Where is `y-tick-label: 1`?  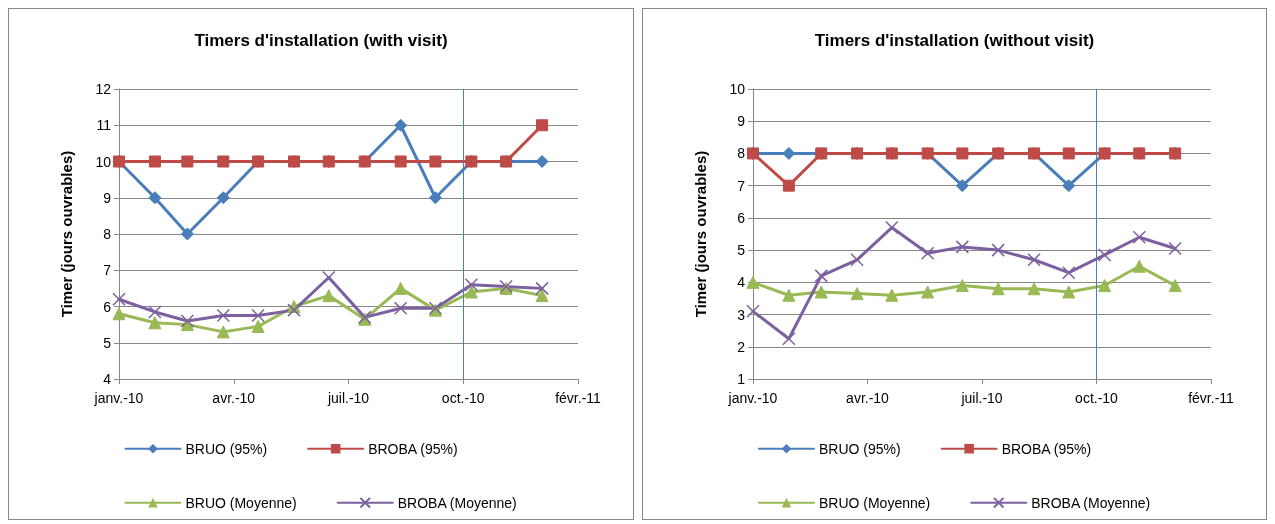 y-tick-label: 1 is located at coordinates (741, 379).